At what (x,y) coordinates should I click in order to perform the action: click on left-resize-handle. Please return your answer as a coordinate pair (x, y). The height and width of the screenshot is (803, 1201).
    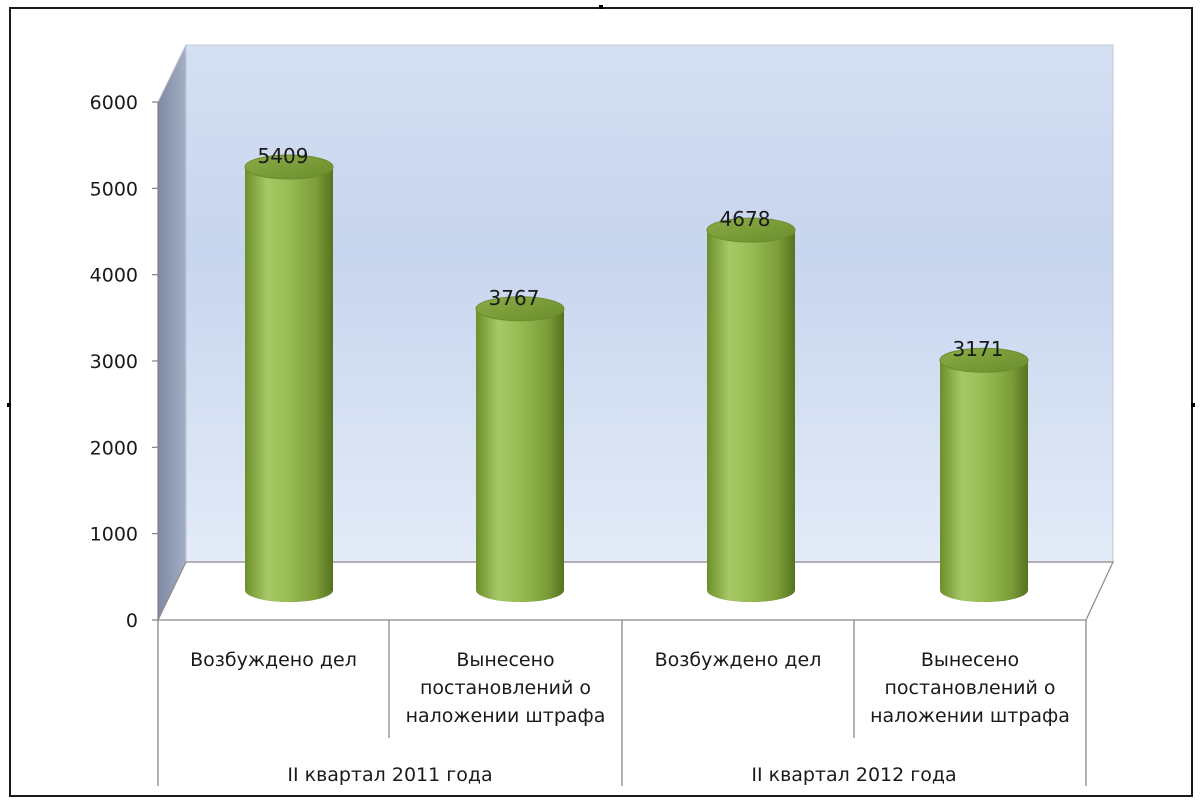
    Looking at the image, I should click on (9, 405).